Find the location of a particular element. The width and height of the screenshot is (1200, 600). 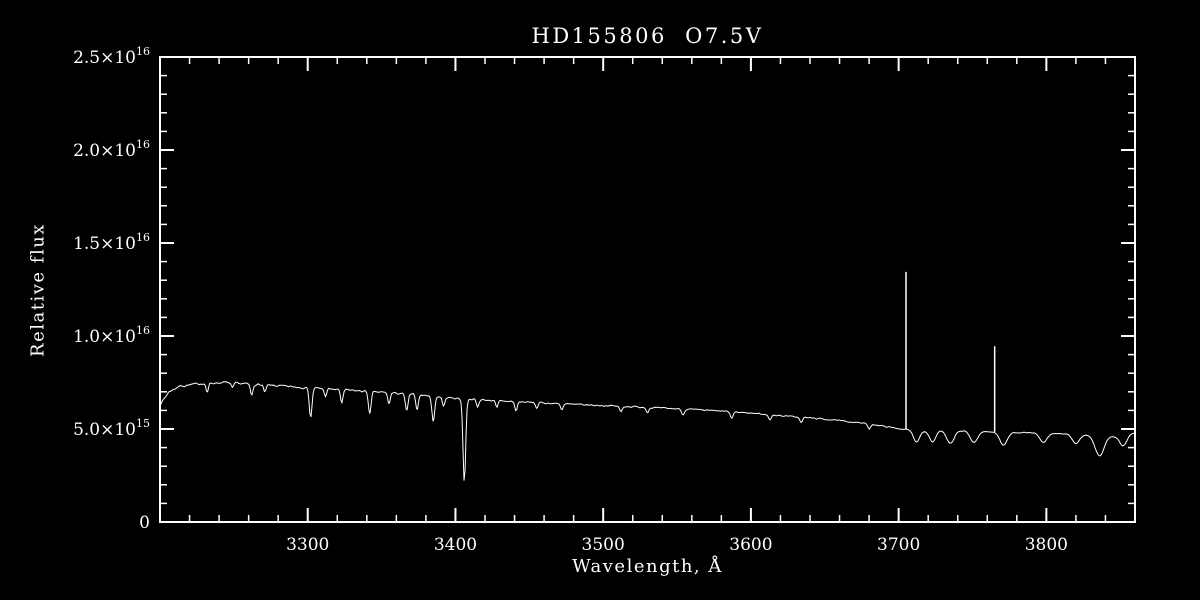

y-tick-label: 2.5×10¹⁶ is located at coordinates (111, 56).